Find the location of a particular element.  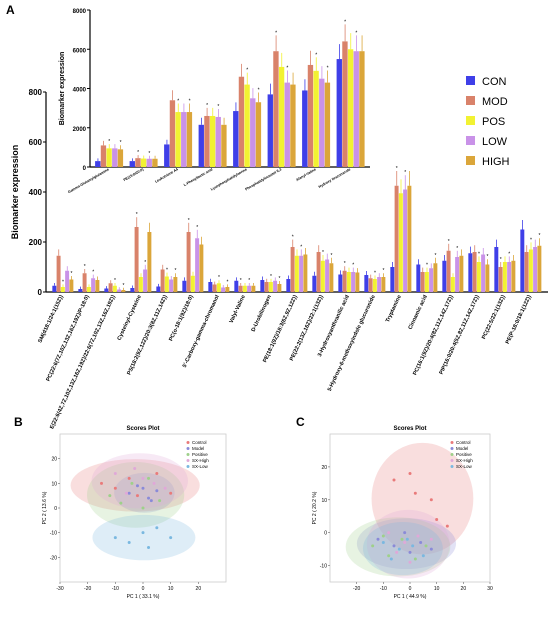

category-label: Cinnamic acid is located at coordinates (418, 312).